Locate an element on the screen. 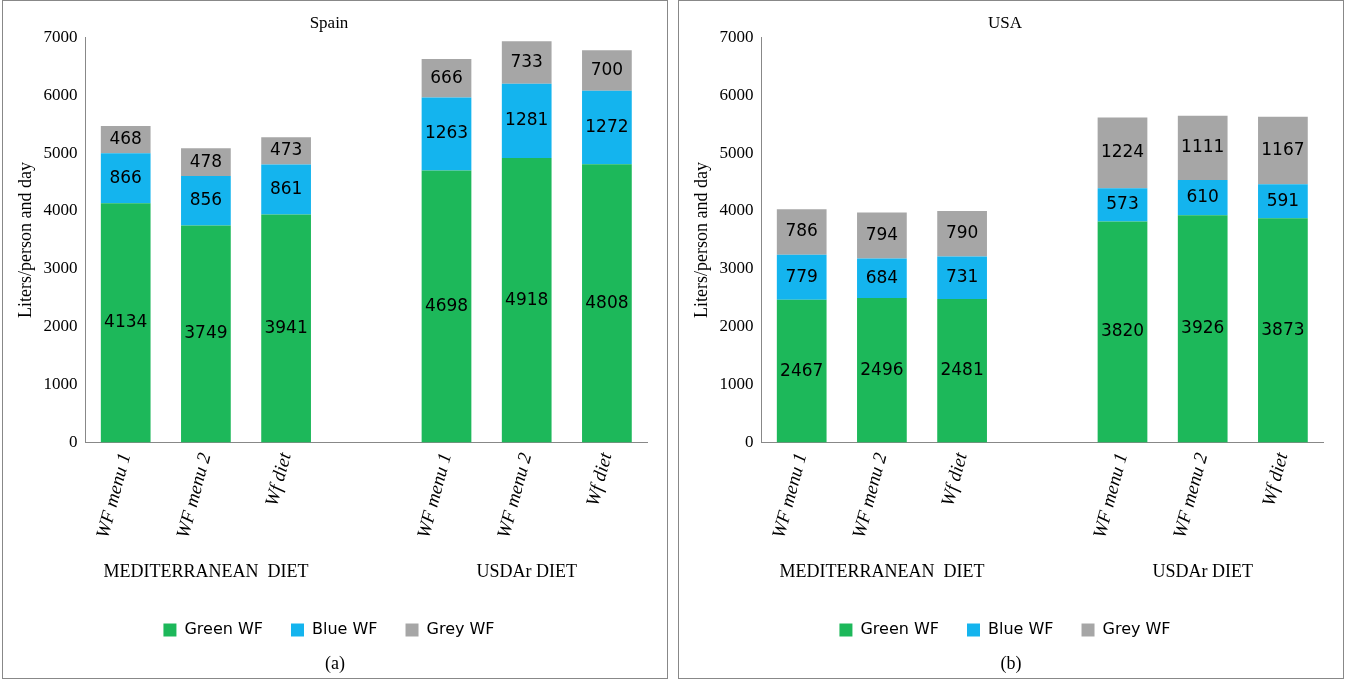  data-label: 700 is located at coordinates (607, 68).